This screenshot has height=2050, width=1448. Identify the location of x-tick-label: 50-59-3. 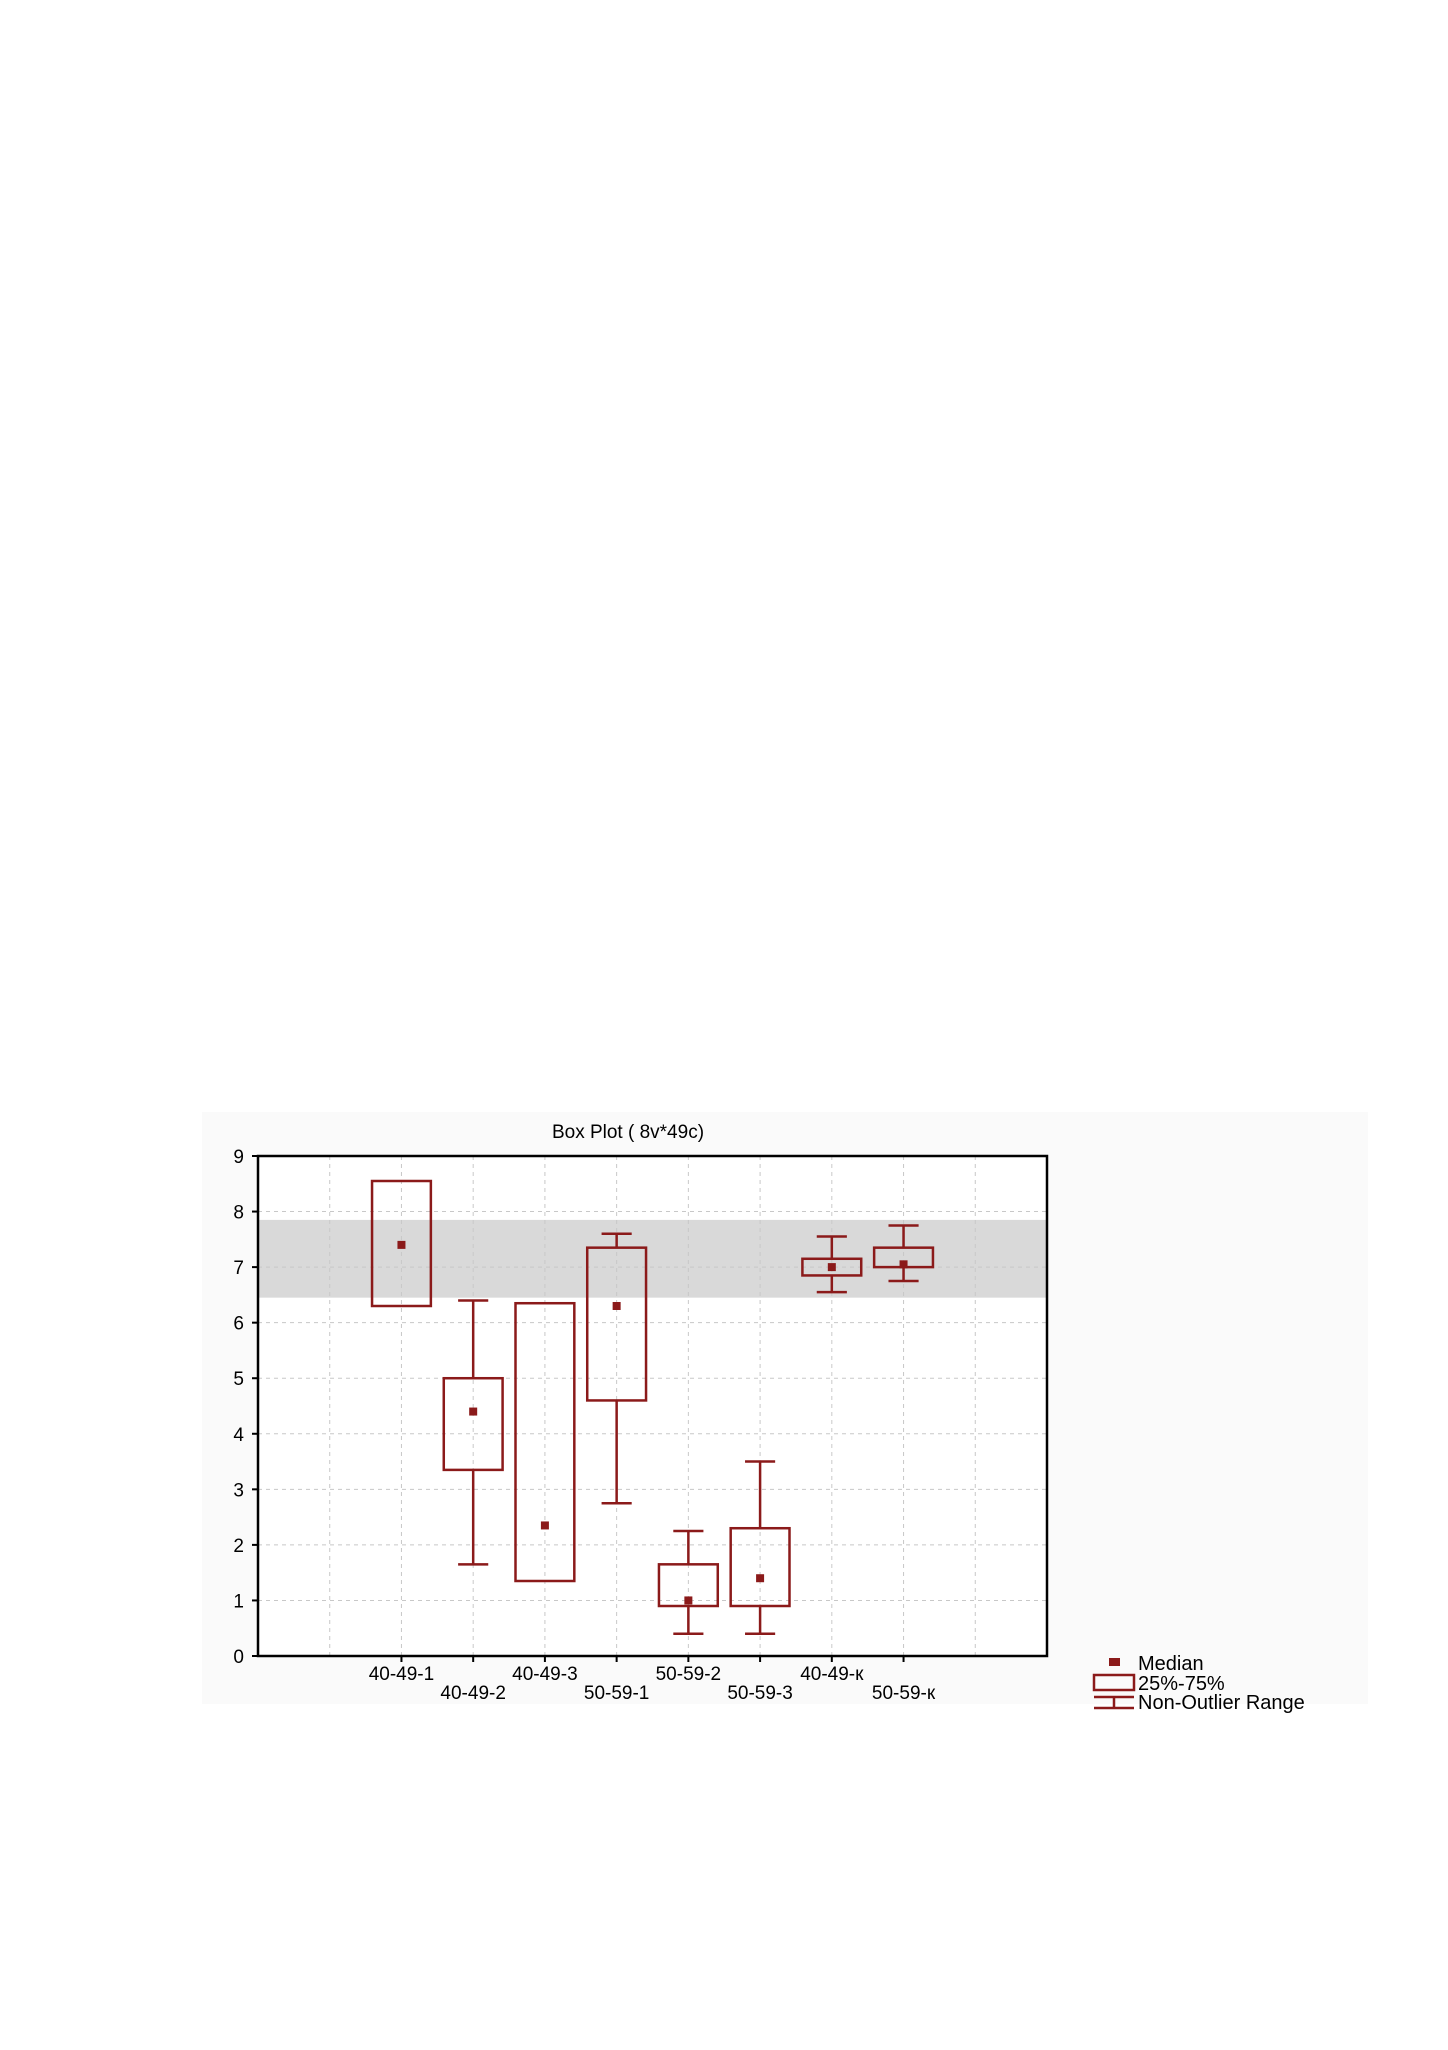
(760, 1693).